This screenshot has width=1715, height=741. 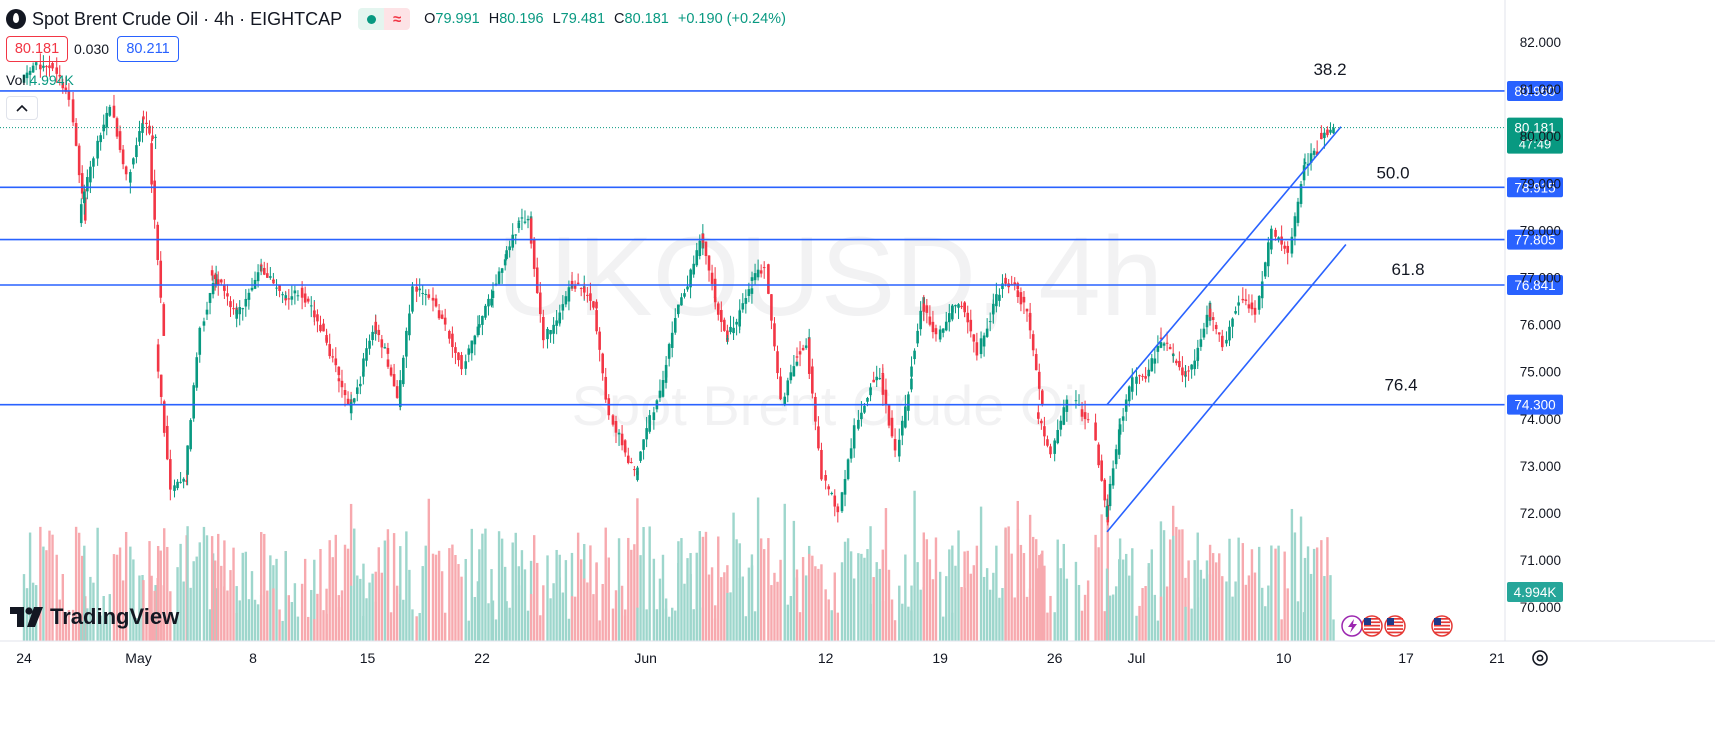 I want to click on collapse-legend-button, so click(x=22, y=108).